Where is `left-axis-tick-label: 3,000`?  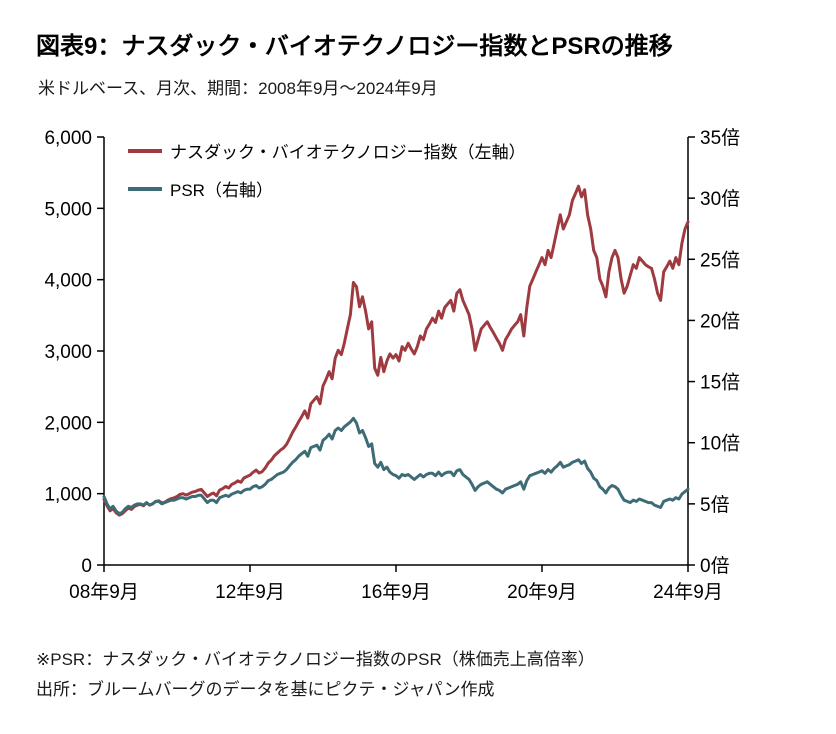 left-axis-tick-label: 3,000 is located at coordinates (68, 352).